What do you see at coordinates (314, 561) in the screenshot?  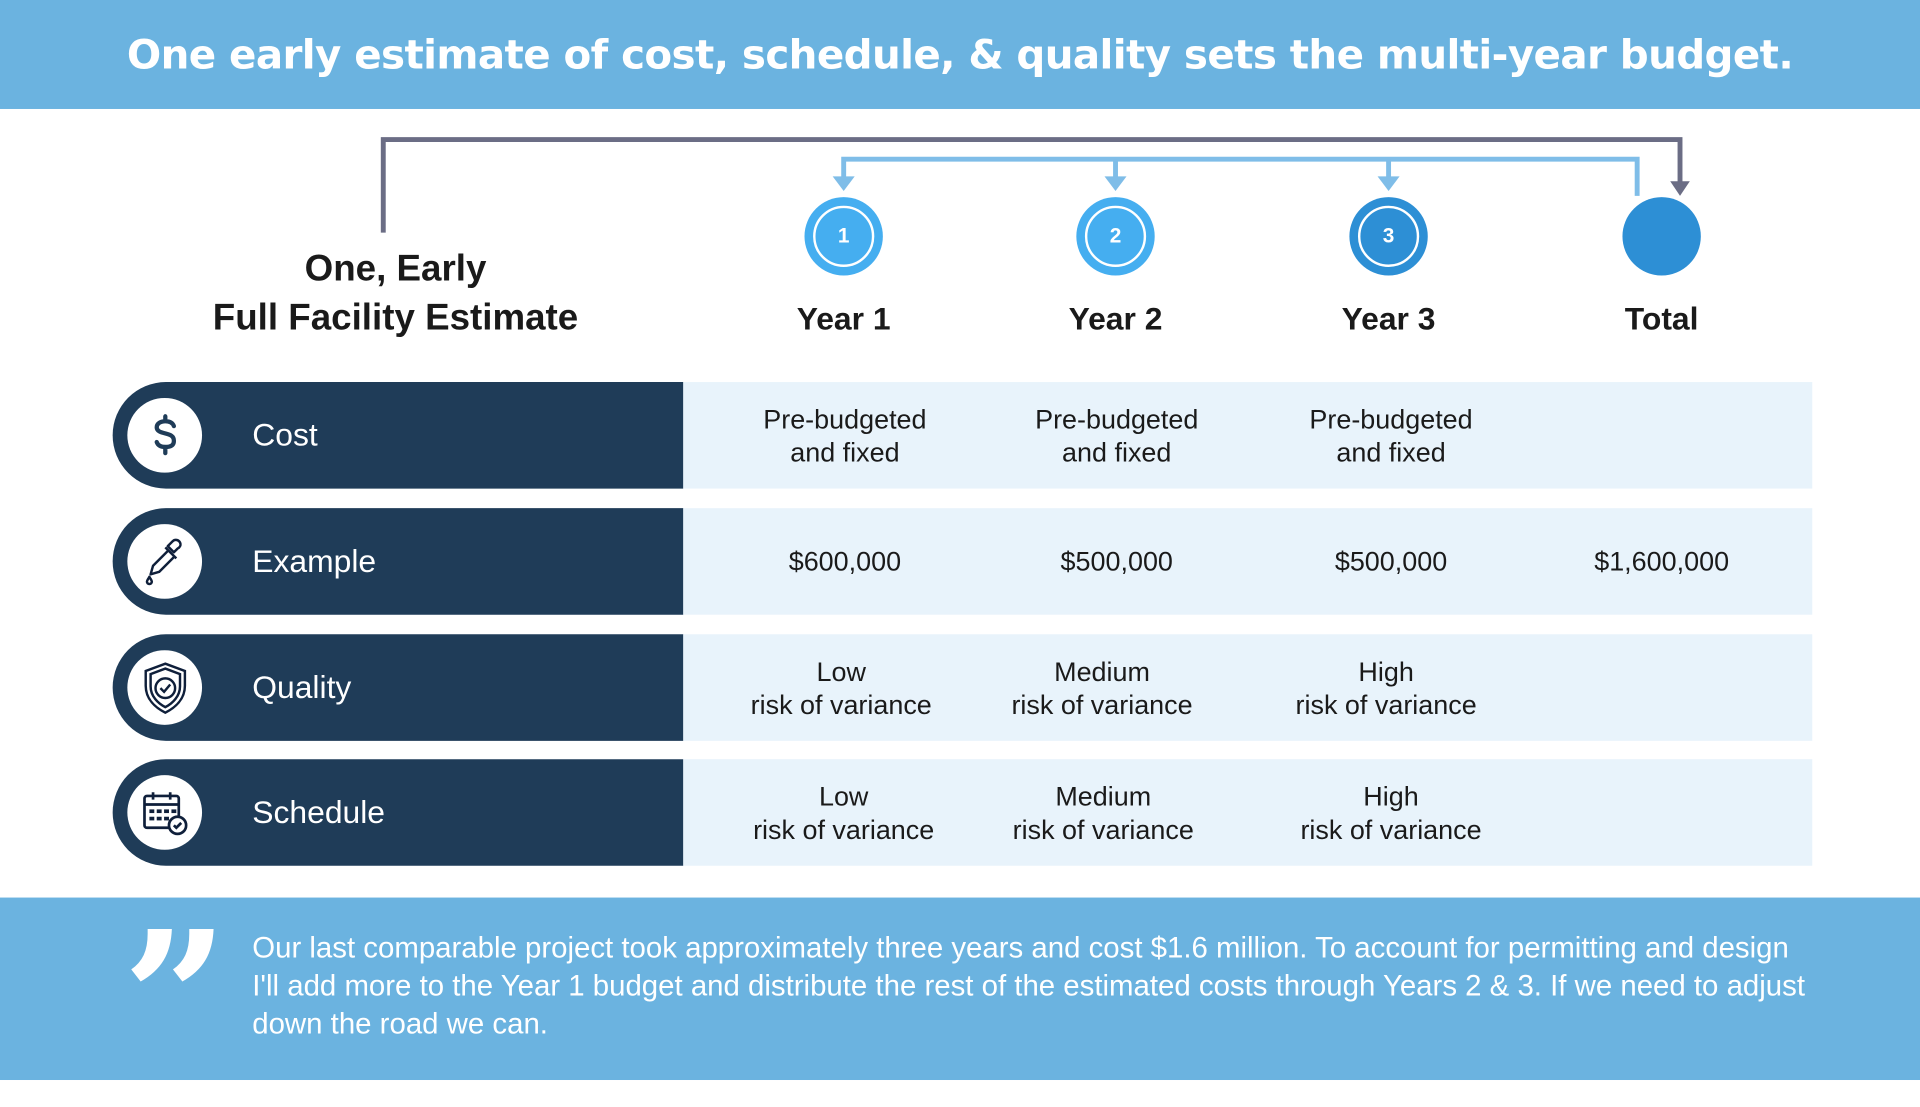 I see `row-label: Example` at bounding box center [314, 561].